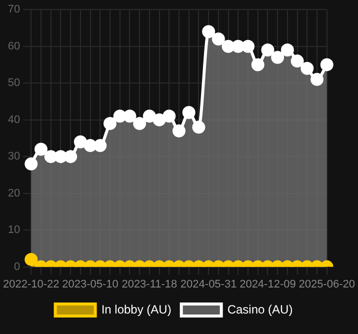 This screenshot has width=358, height=334. What do you see at coordinates (260, 309) in the screenshot?
I see `legend-label: Casino (AU)` at bounding box center [260, 309].